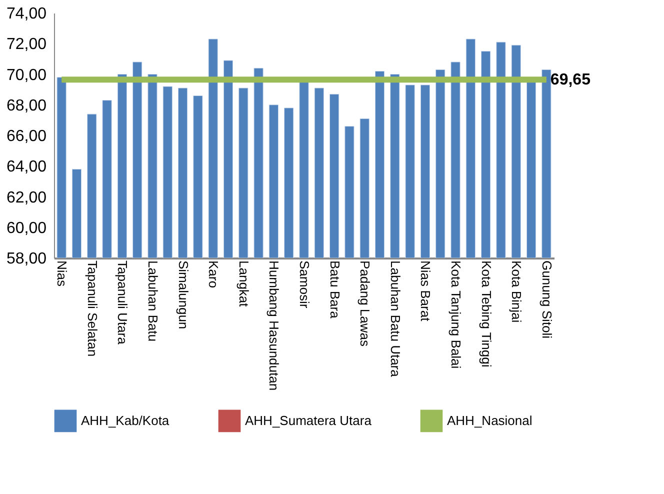  Describe the element at coordinates (26, 197) in the screenshot. I see `y-tick-label: 62,00` at that location.